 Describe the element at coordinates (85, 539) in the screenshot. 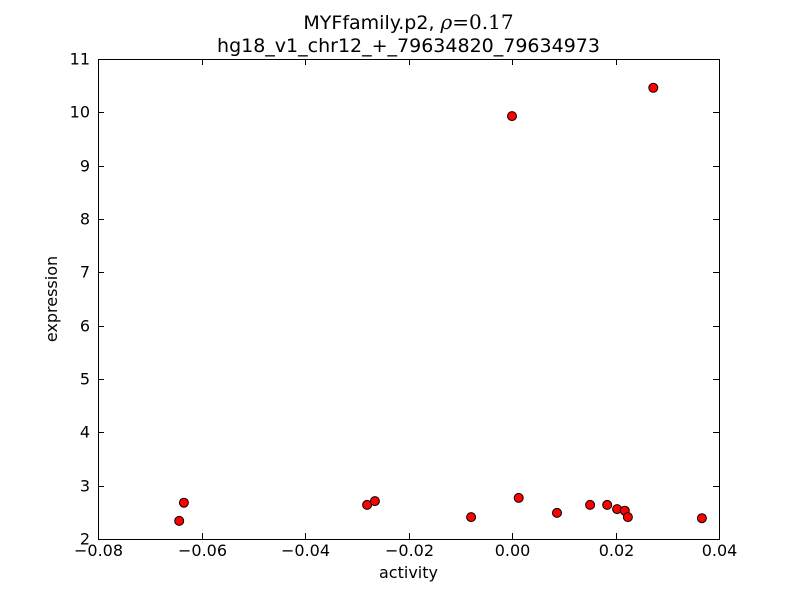

I see `y-tick-label: 2` at that location.